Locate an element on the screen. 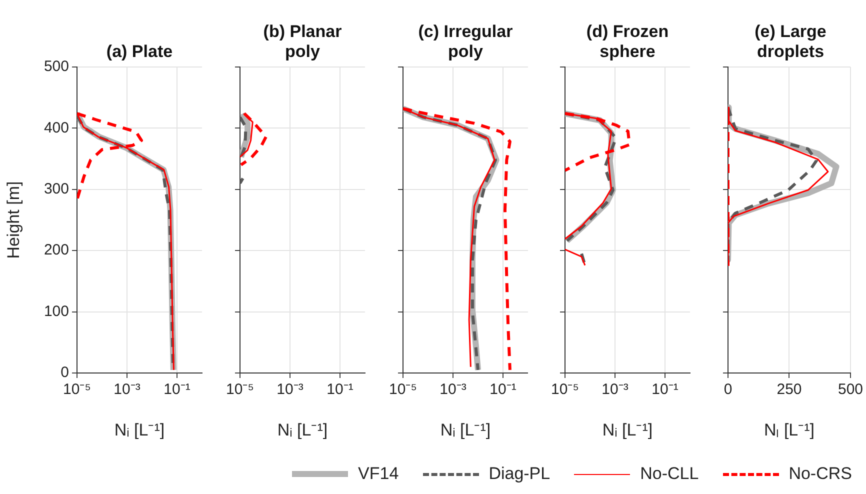 This screenshot has height=494, width=866. y-tick-label: 100 is located at coordinates (56, 311).